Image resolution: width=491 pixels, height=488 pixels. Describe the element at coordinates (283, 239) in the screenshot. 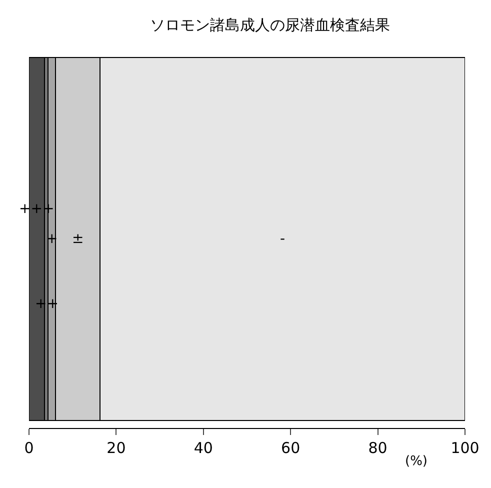

I see `series-label: -` at that location.